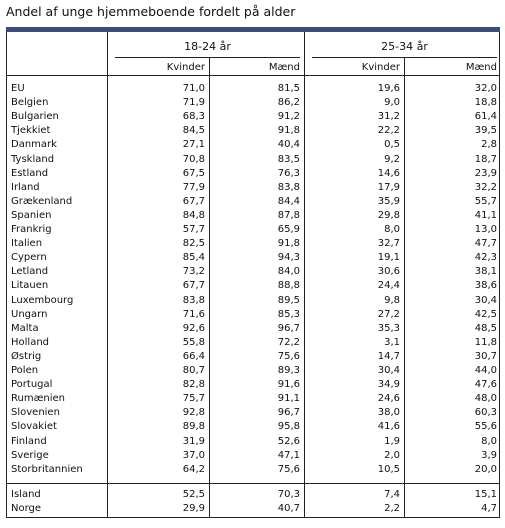  I want to click on table-row: Ungarn 71,6 85,3 27,2 42,5, so click(252, 315).